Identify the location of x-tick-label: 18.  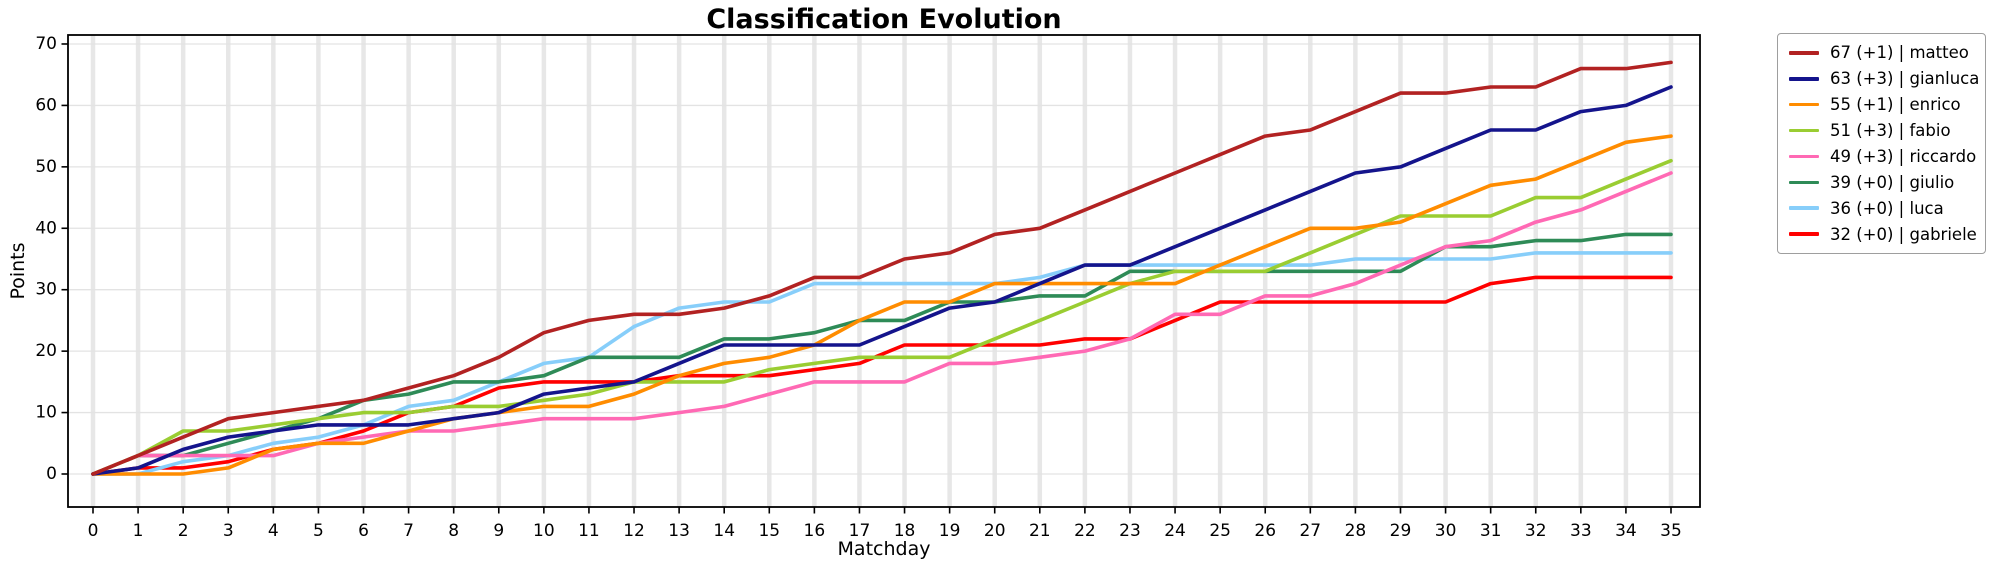
(905, 531).